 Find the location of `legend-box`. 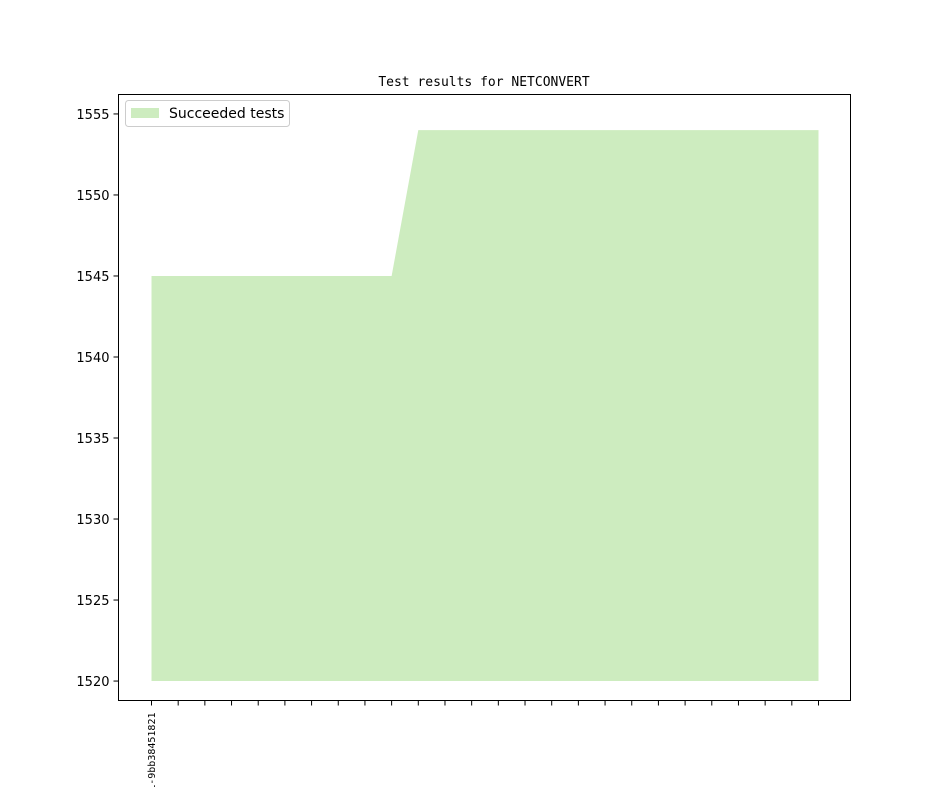

legend-box is located at coordinates (207, 113).